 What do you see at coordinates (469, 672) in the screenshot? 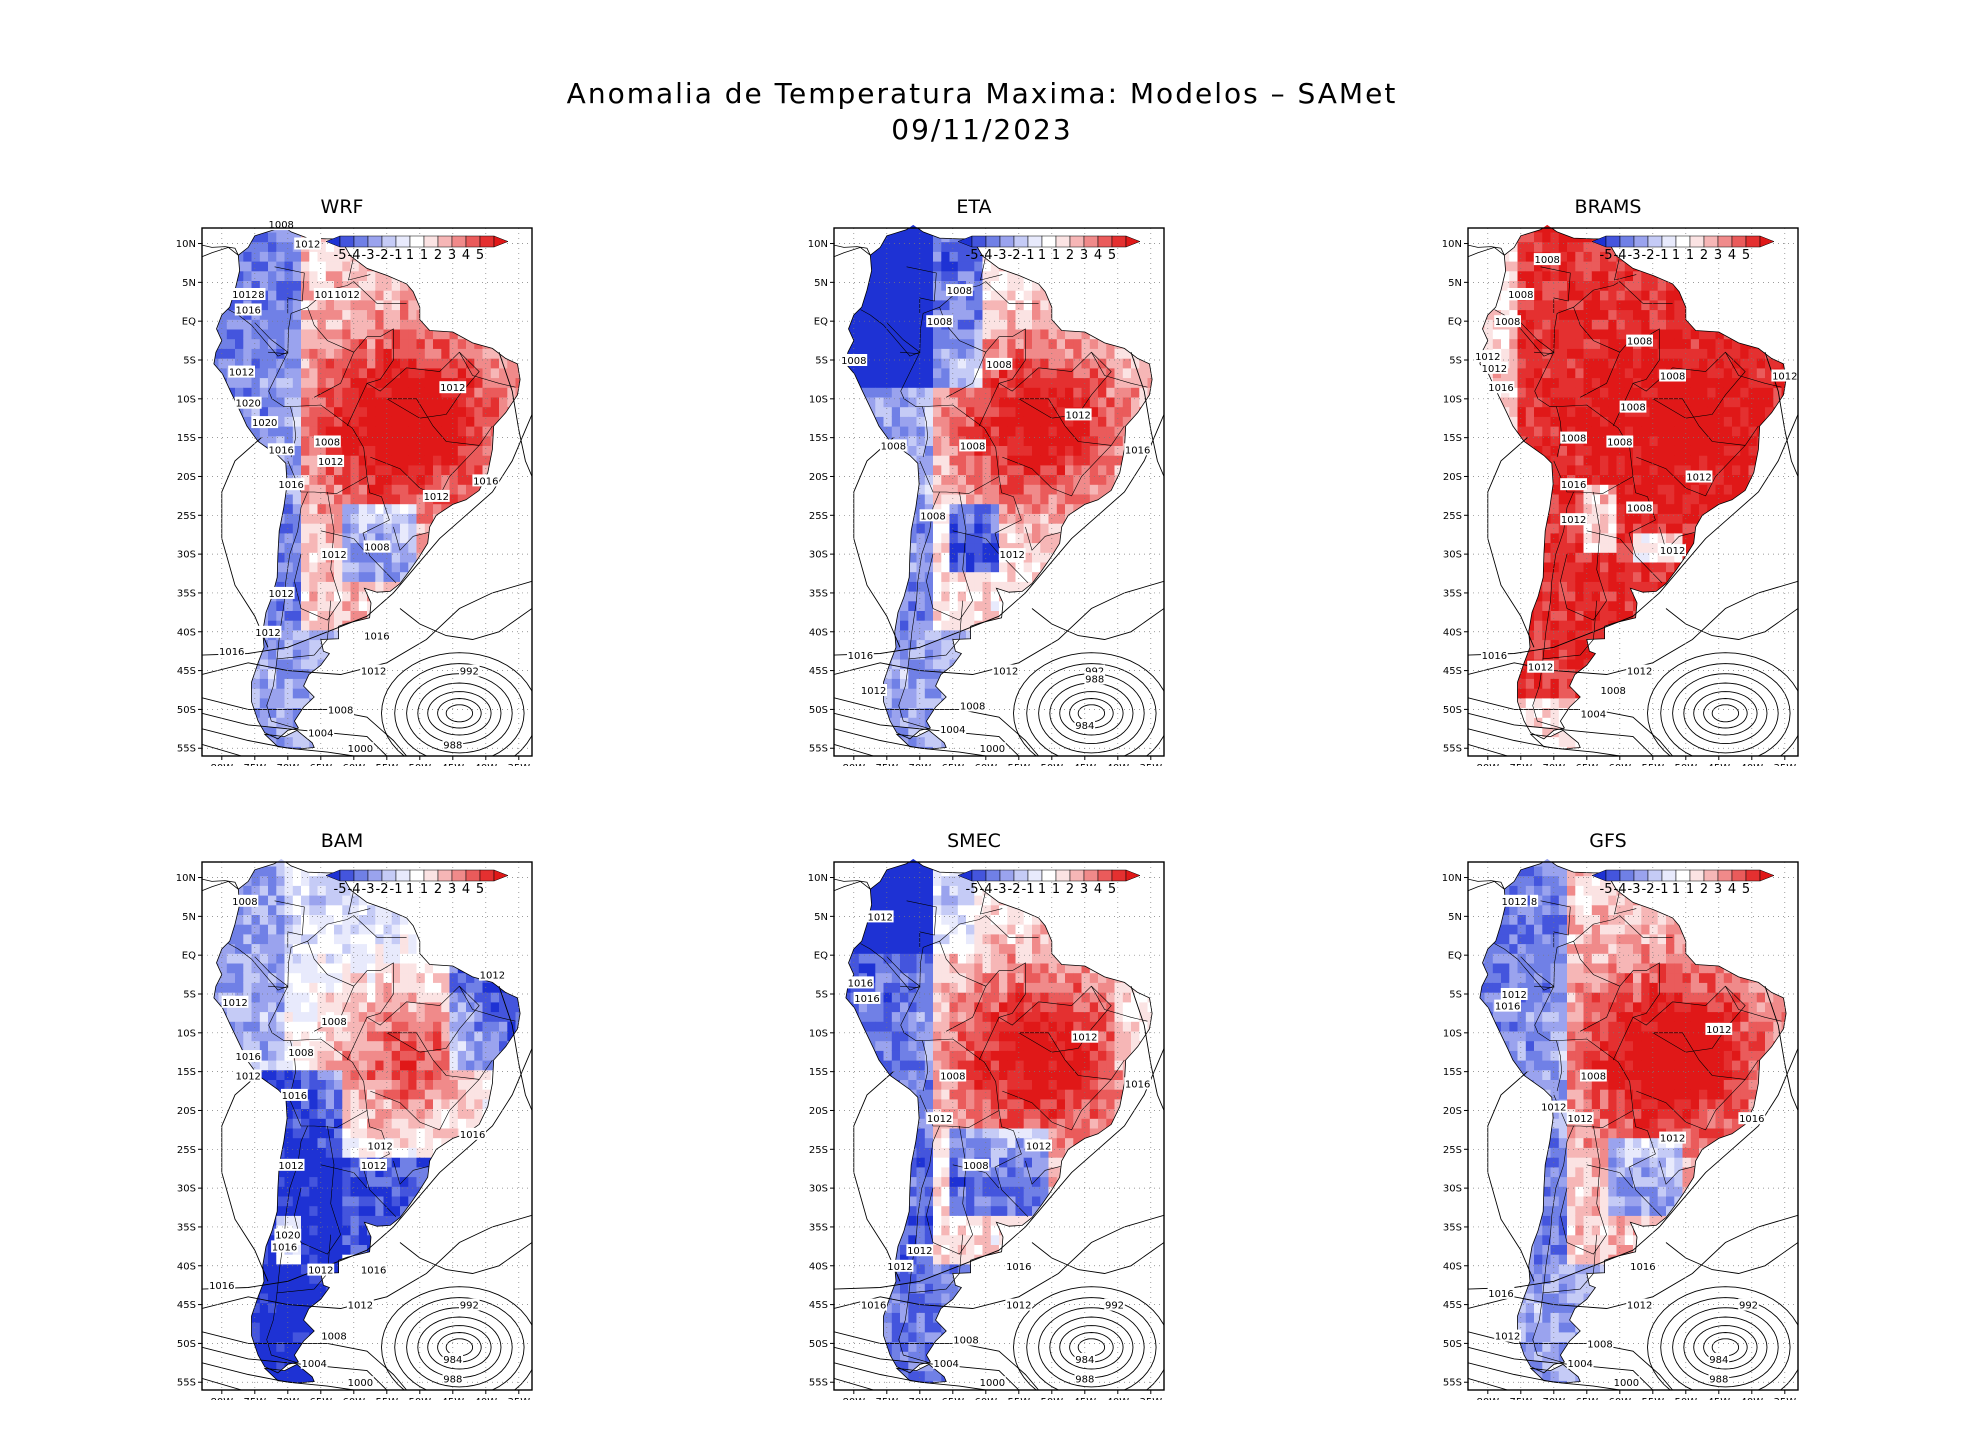
I see `contour-label: 992` at bounding box center [469, 672].